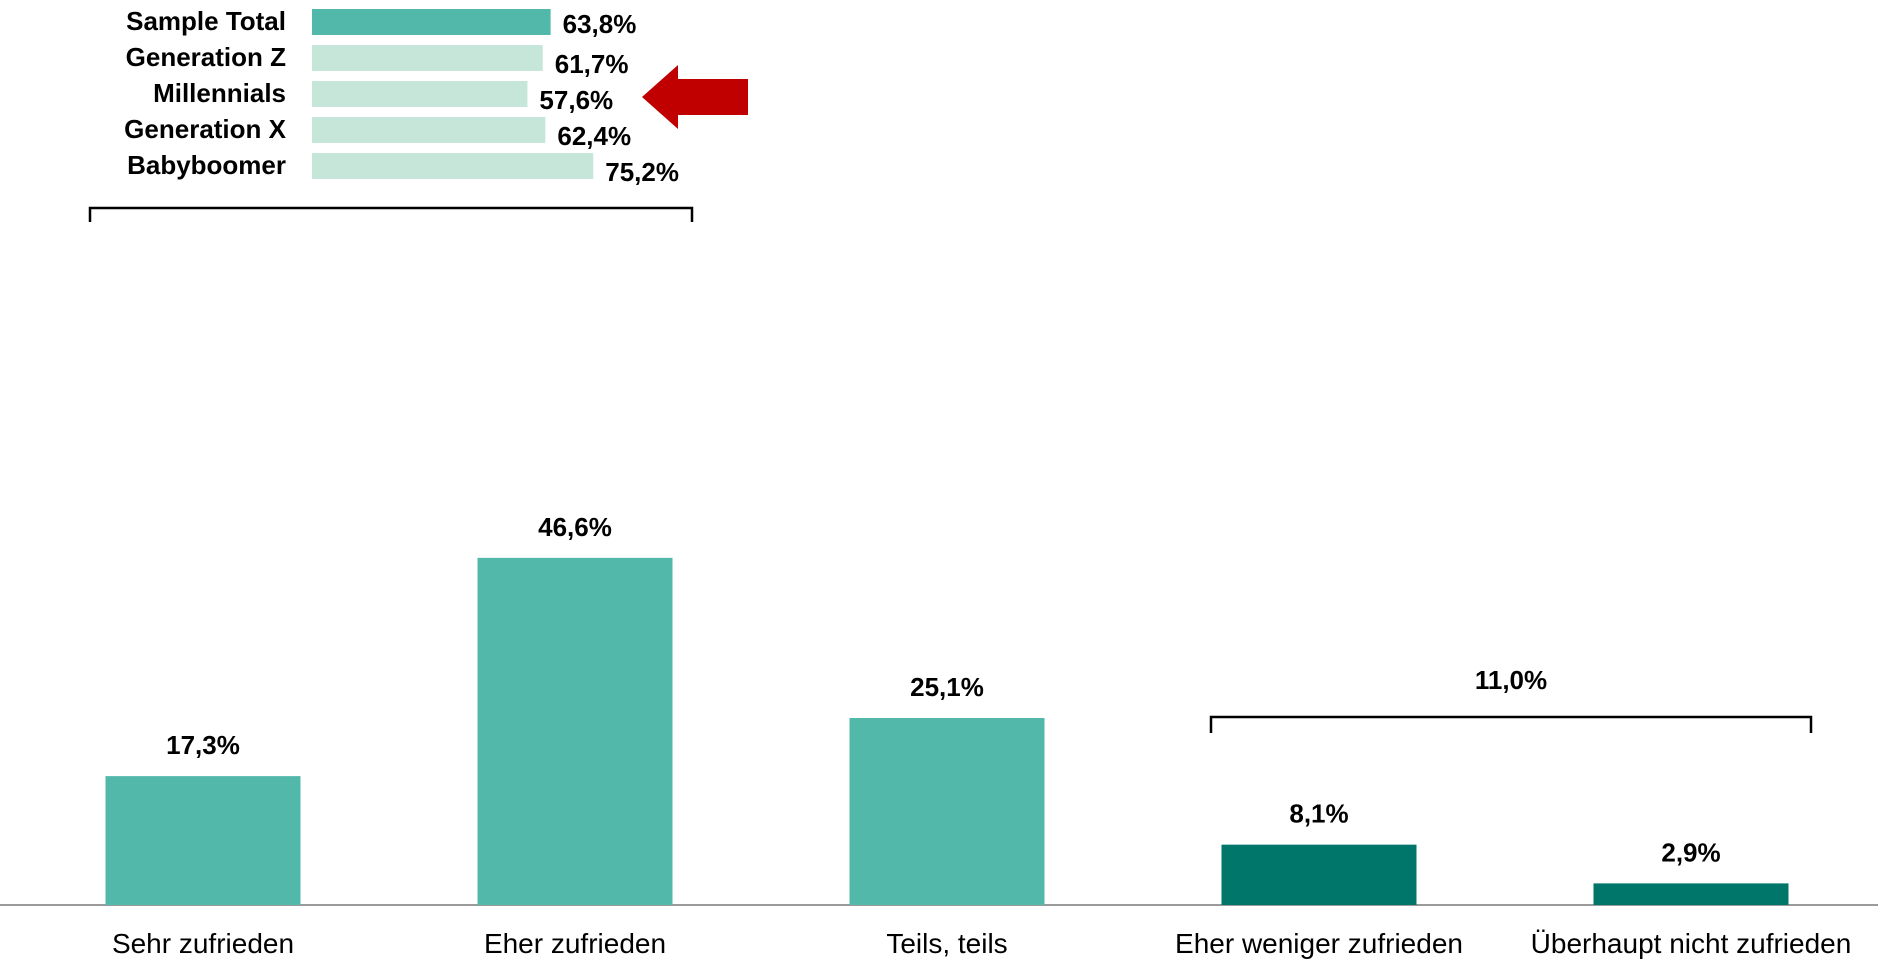 The width and height of the screenshot is (1878, 959). I want to click on inset-category-sample-total: Sample Total, so click(206, 21).